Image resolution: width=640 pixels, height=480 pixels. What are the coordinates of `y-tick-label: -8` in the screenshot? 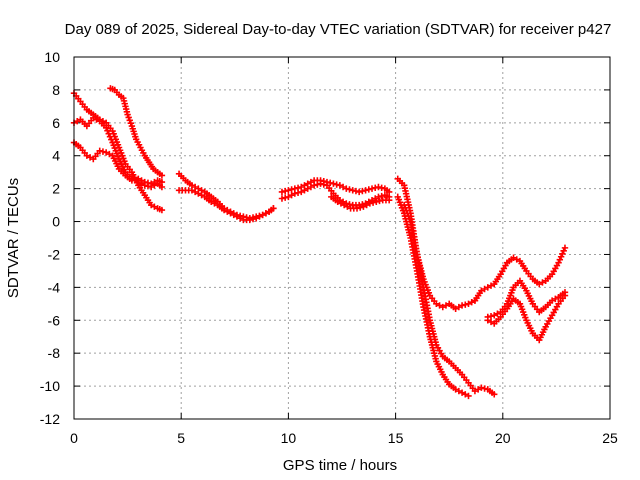 It's located at (54, 353).